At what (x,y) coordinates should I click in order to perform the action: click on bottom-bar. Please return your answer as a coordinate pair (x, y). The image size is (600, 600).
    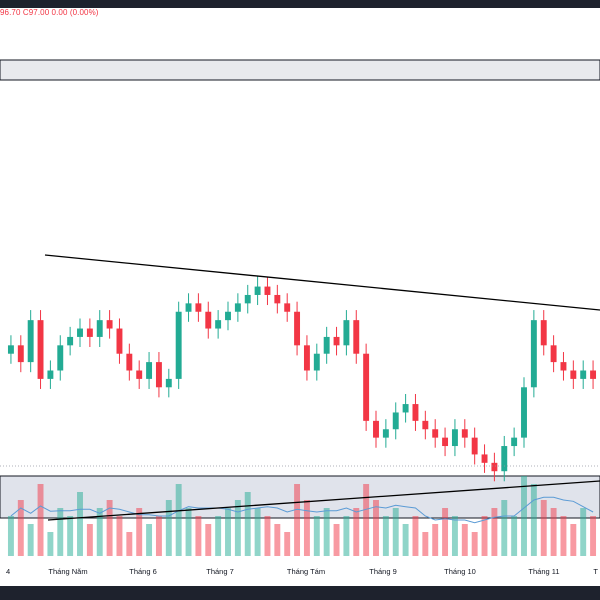
    Looking at the image, I should click on (300, 593).